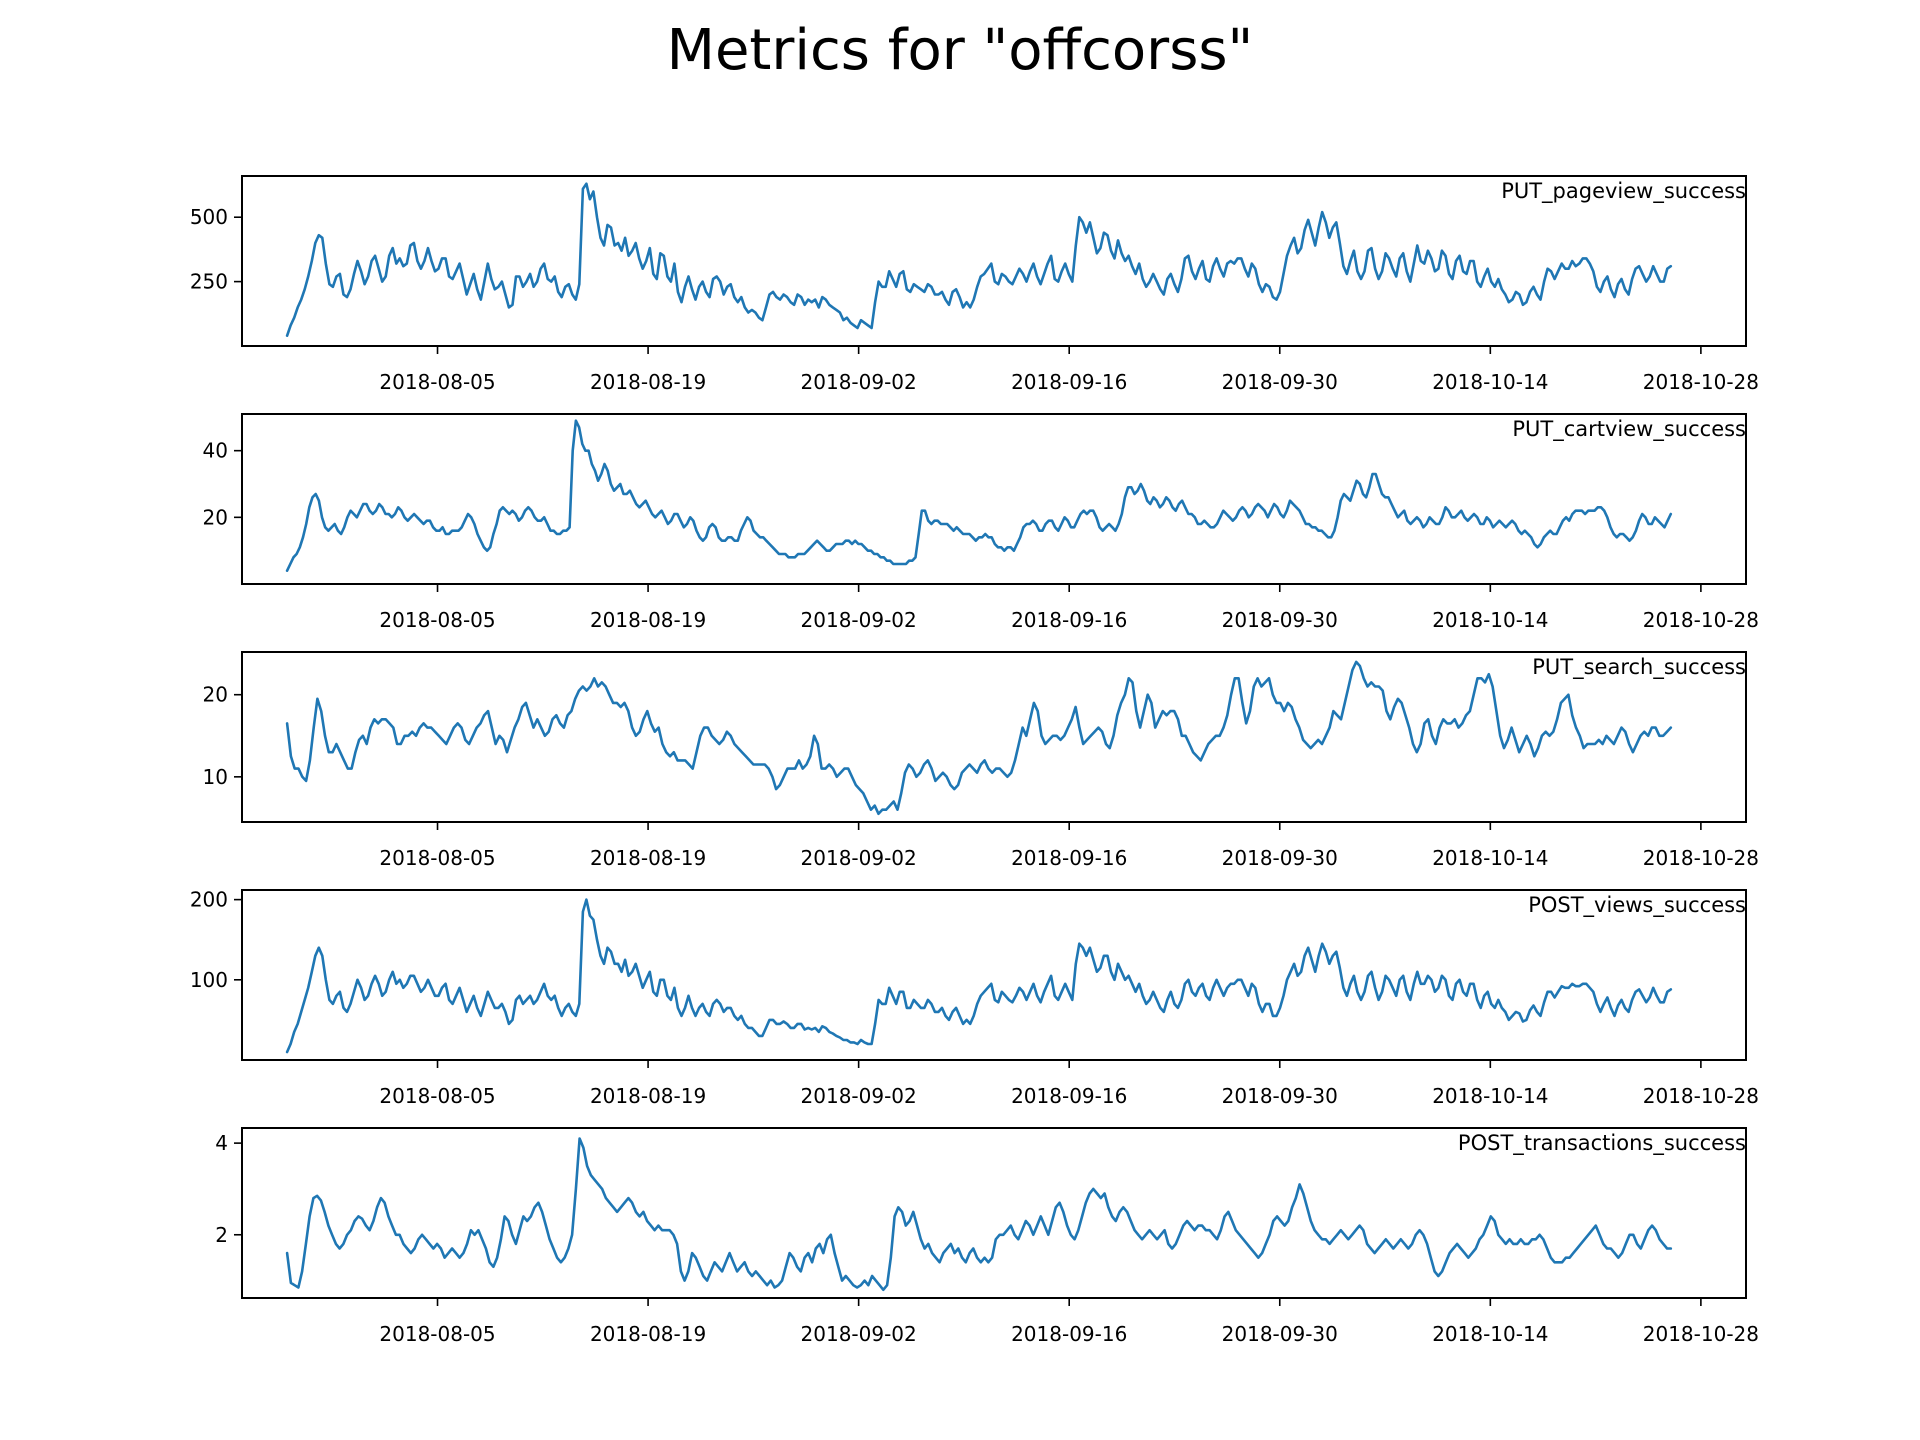  Describe the element at coordinates (209, 282) in the screenshot. I see `y-tick-label-1-1: 250` at that location.